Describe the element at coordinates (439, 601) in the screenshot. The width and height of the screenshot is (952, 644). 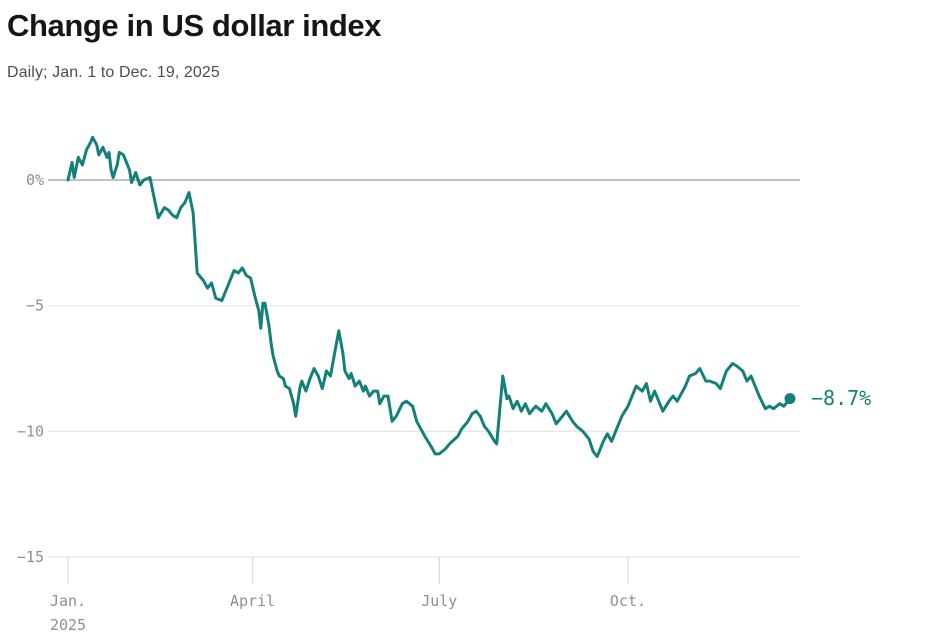
I see `x-axis-tick-label: July` at that location.